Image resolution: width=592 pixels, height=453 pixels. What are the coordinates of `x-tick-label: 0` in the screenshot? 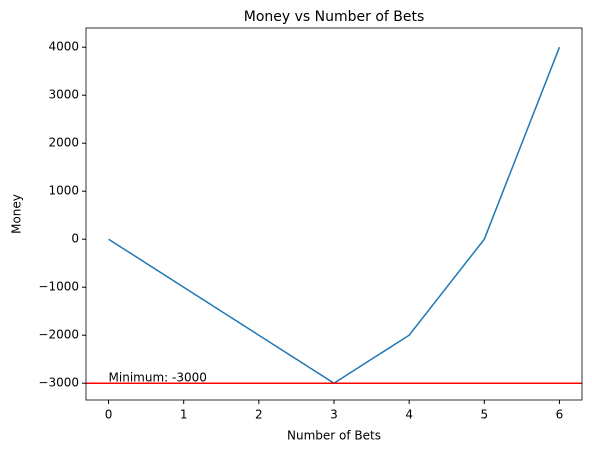 It's located at (109, 415).